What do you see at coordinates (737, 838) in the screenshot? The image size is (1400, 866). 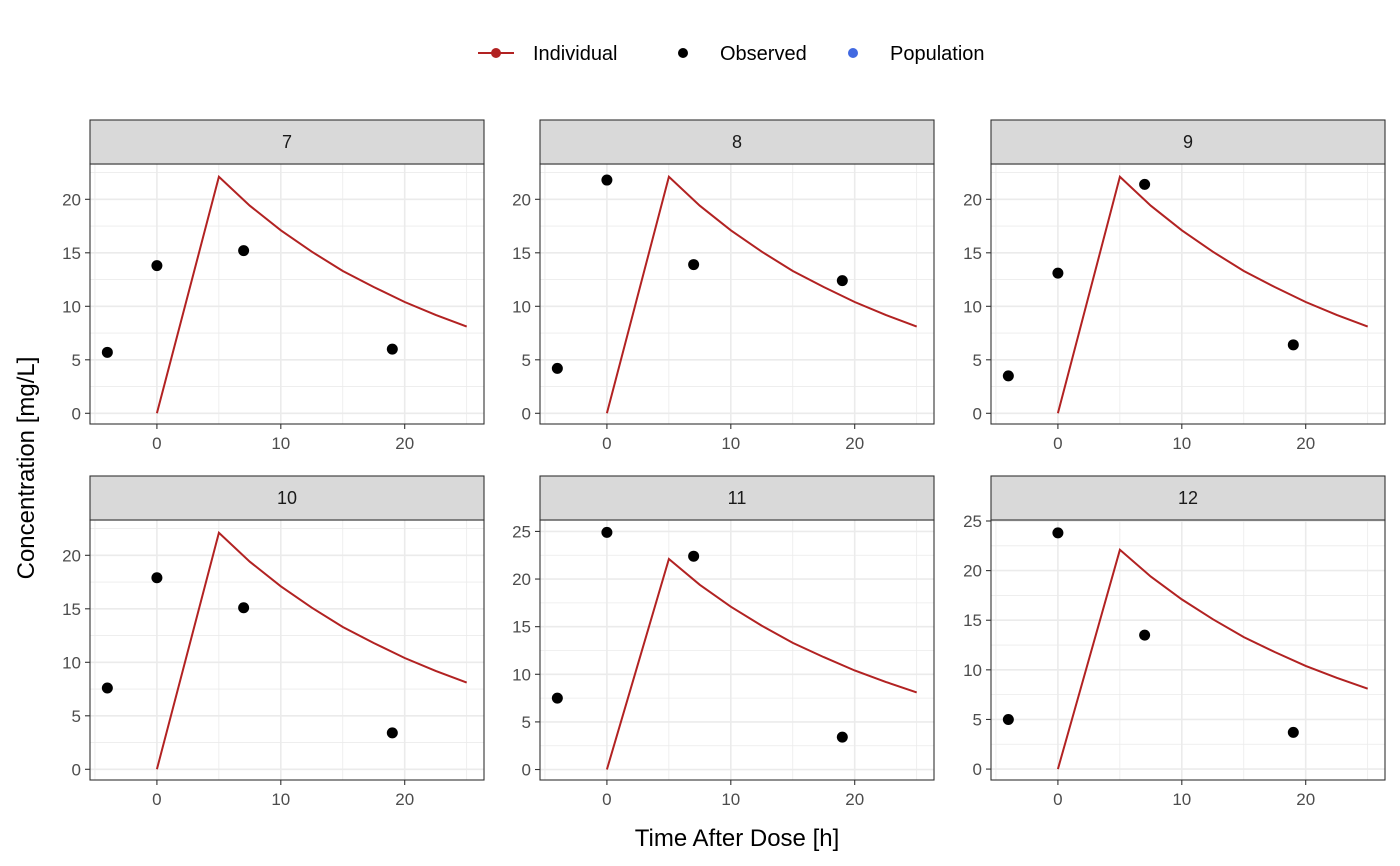 I see `x-axis-title: Time After Dose [h]` at bounding box center [737, 838].